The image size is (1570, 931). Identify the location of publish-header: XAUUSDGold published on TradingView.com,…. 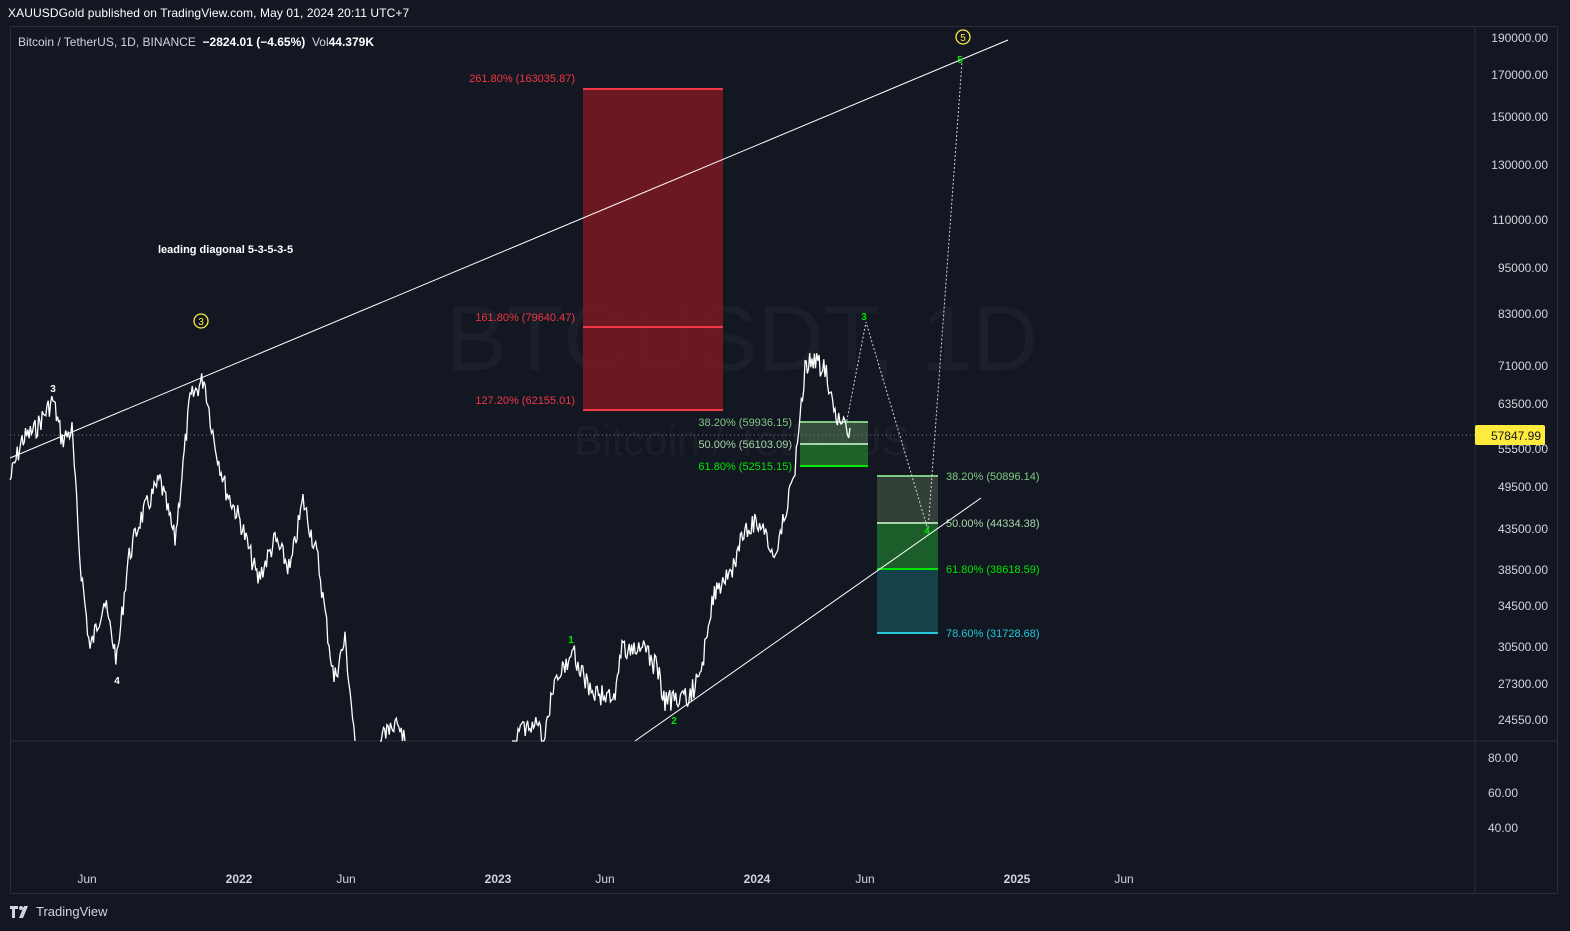
(209, 13).